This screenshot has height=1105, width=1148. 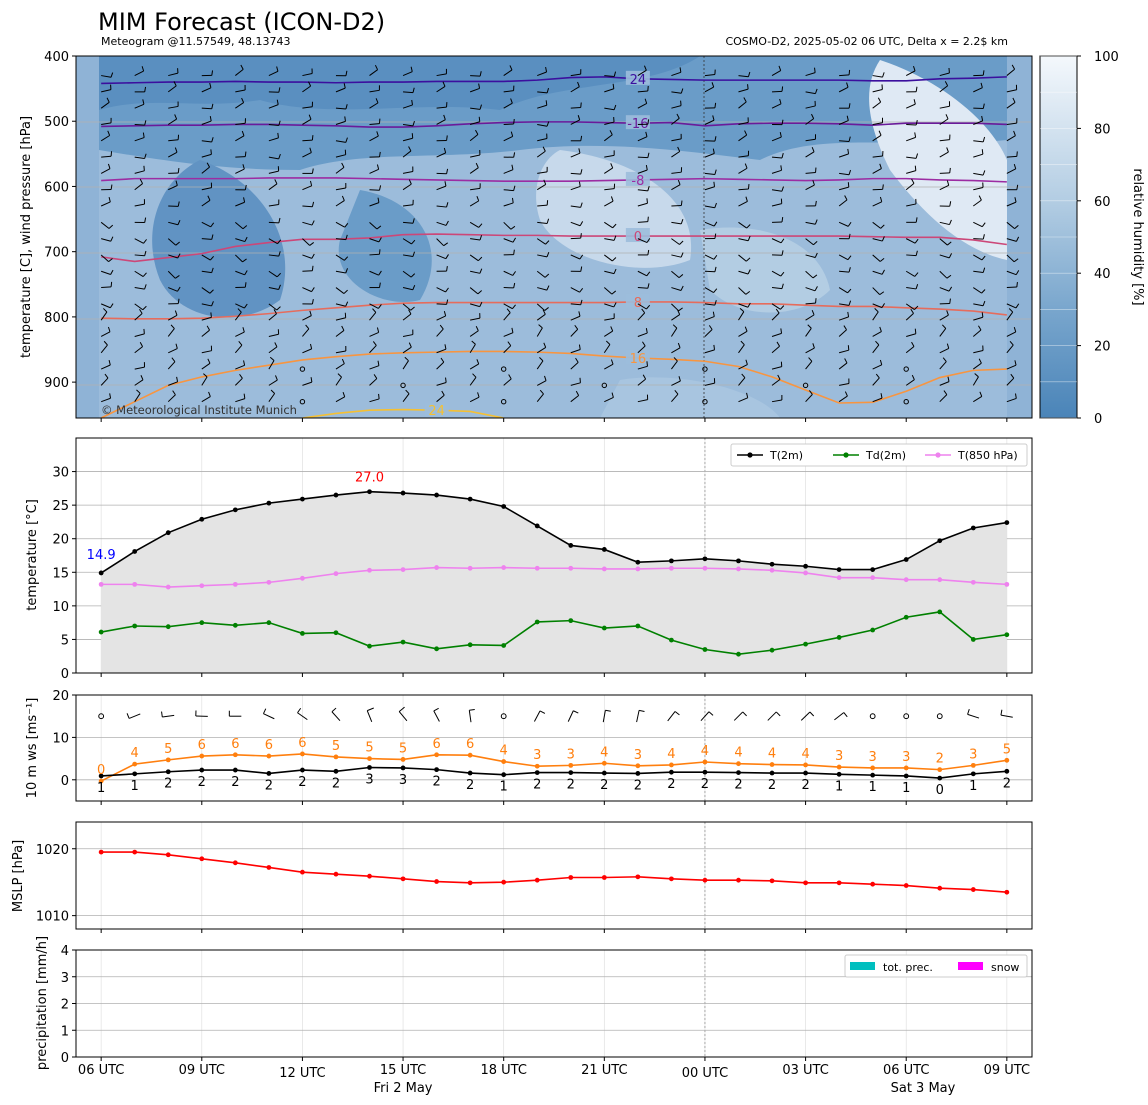 What do you see at coordinates (973, 582) in the screenshot?
I see `t850-point` at bounding box center [973, 582].